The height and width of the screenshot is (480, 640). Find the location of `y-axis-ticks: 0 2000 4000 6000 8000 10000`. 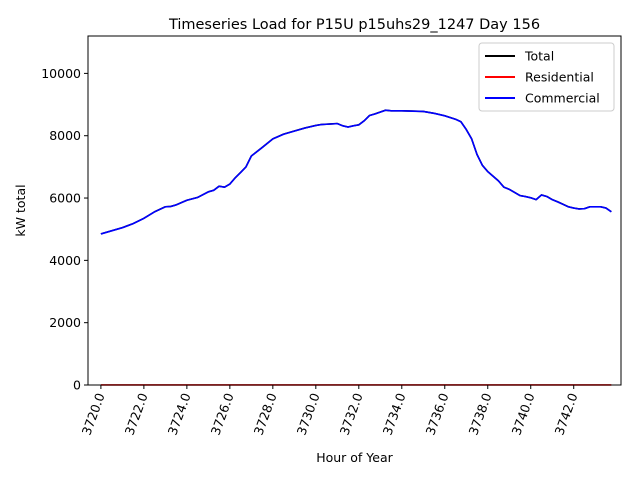

y-axis-ticks: 0 2000 4000 6000 8000 10000 is located at coordinates (64, 229).